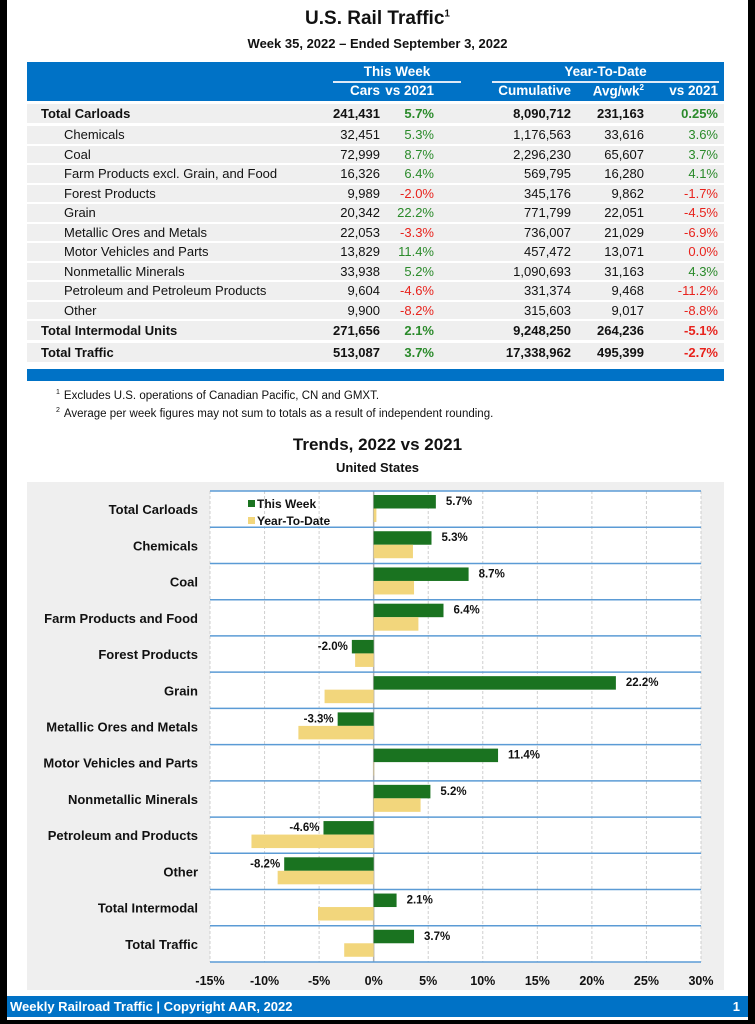 Image resolution: width=755 pixels, height=1024 pixels. I want to click on avg-wk-value: 21,029, so click(624, 232).